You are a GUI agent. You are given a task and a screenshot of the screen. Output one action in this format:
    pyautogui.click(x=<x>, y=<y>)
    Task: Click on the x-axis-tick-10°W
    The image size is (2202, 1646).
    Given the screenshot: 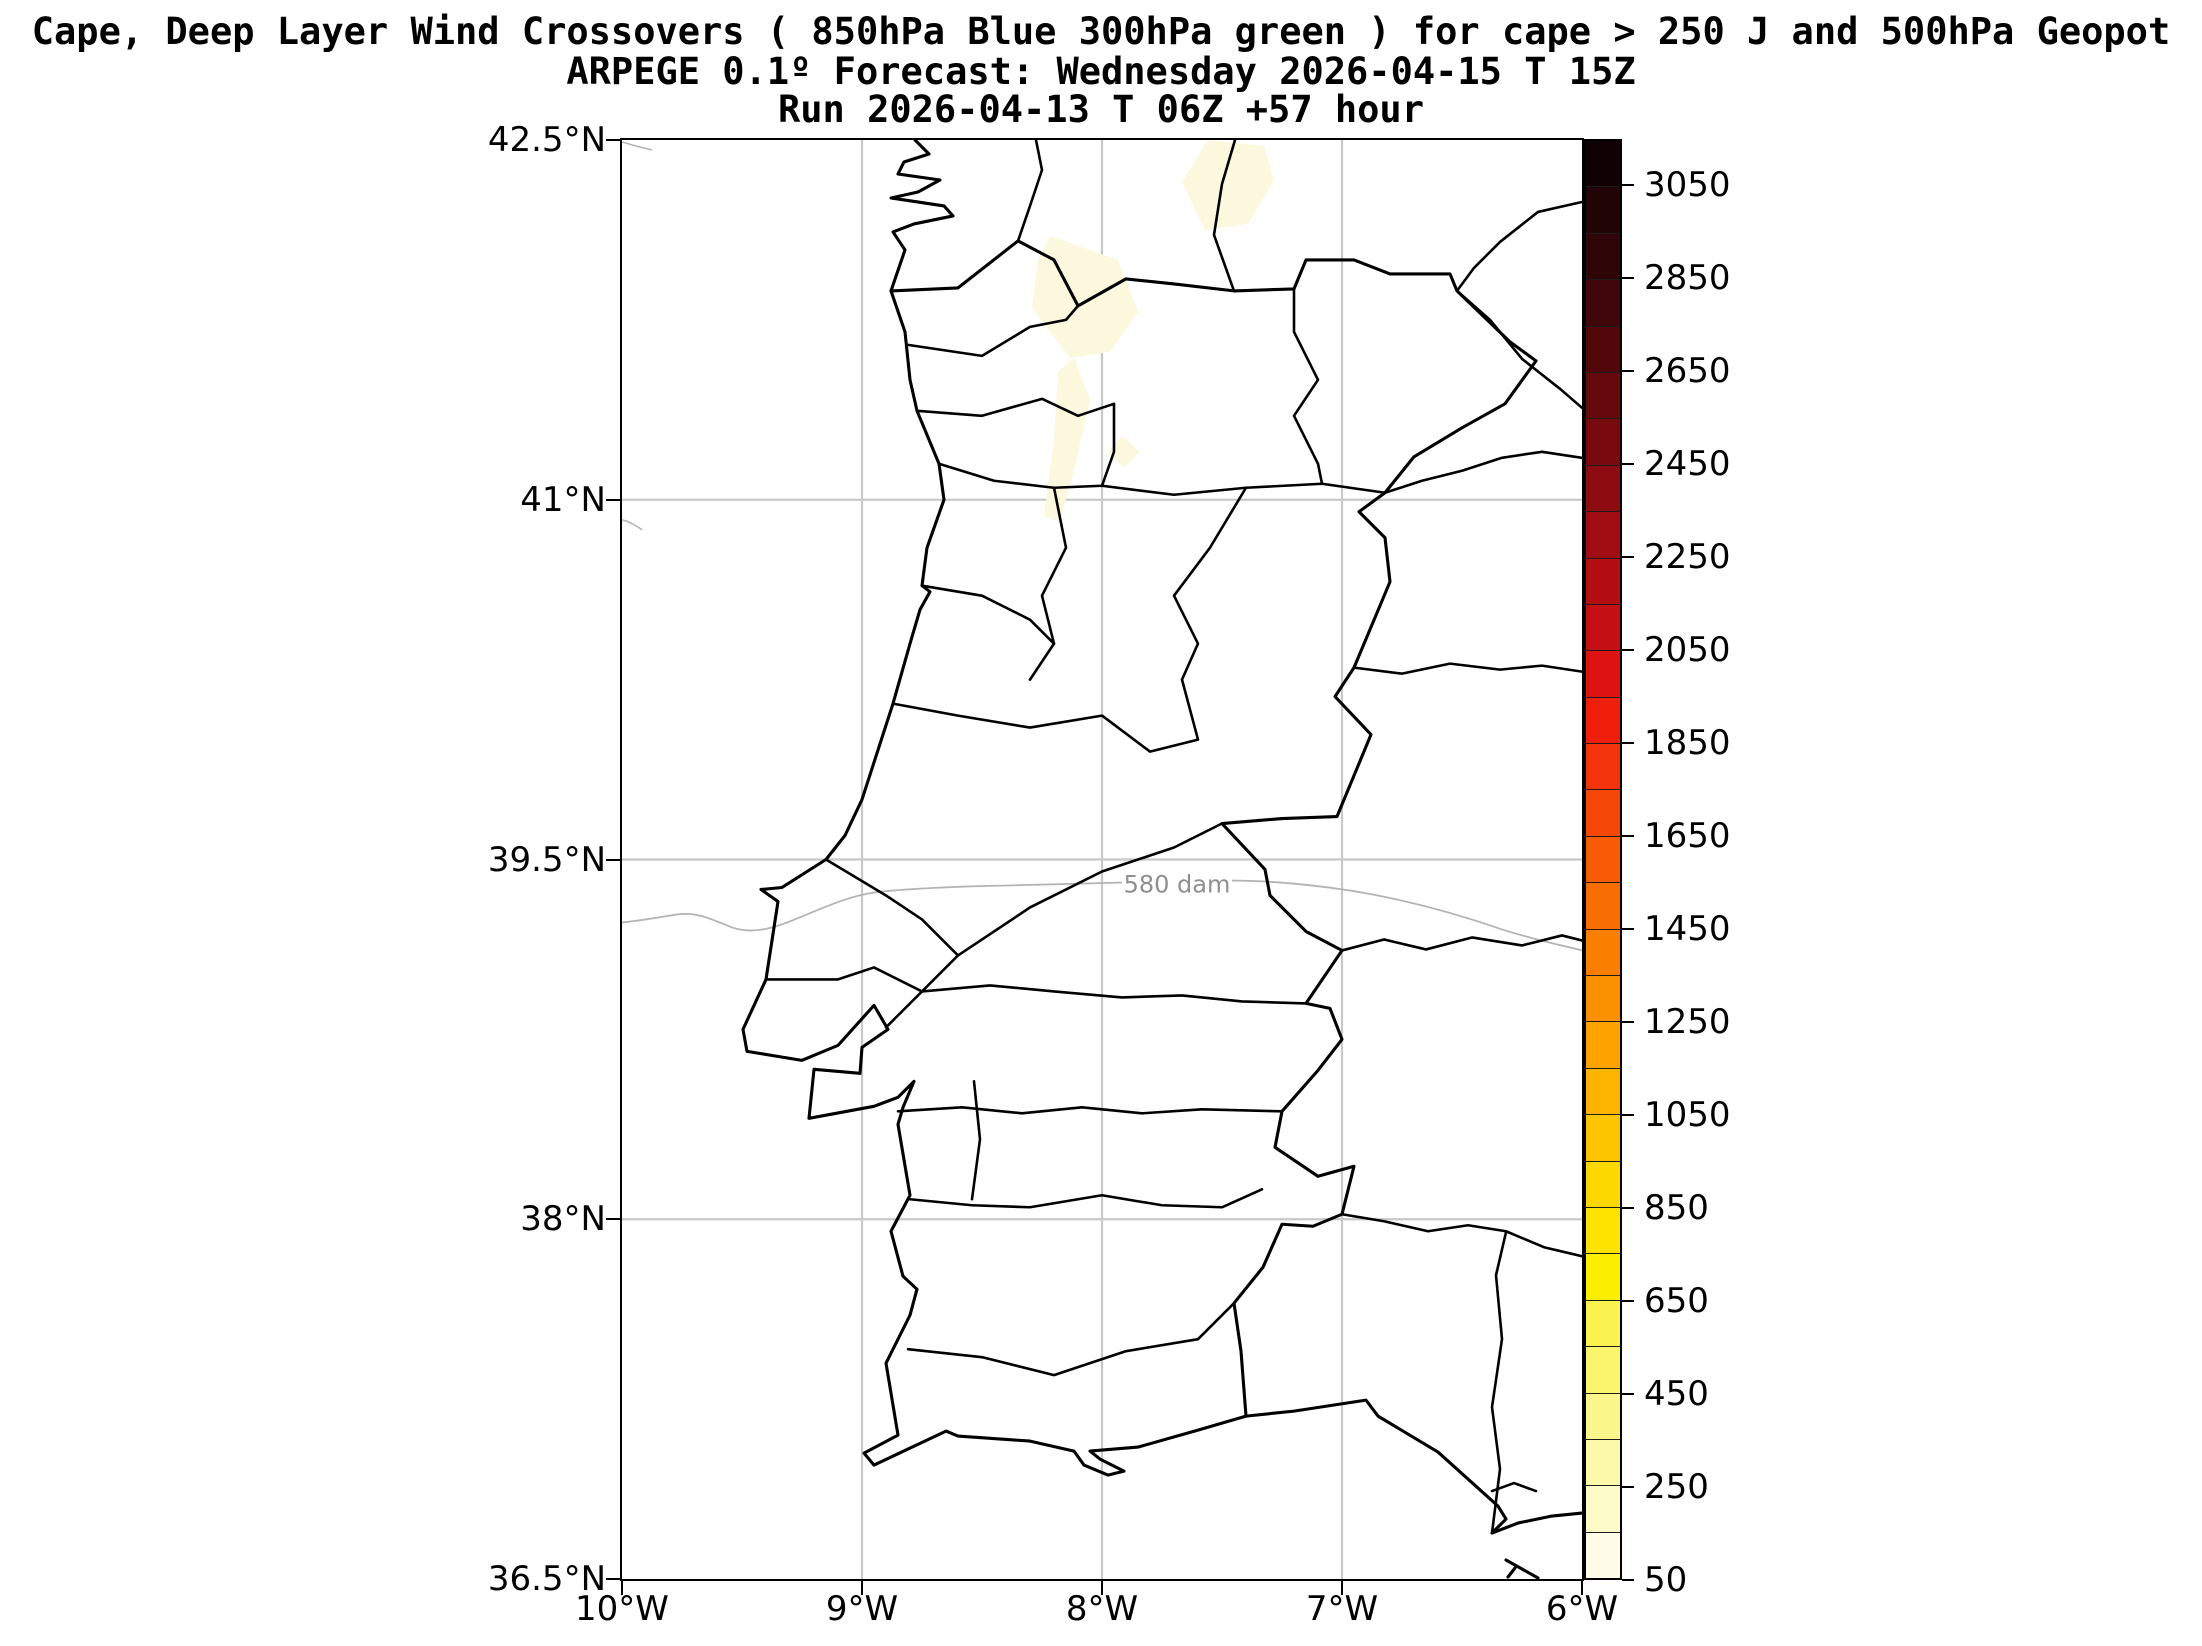 What is the action you would take?
    pyautogui.click(x=622, y=1588)
    